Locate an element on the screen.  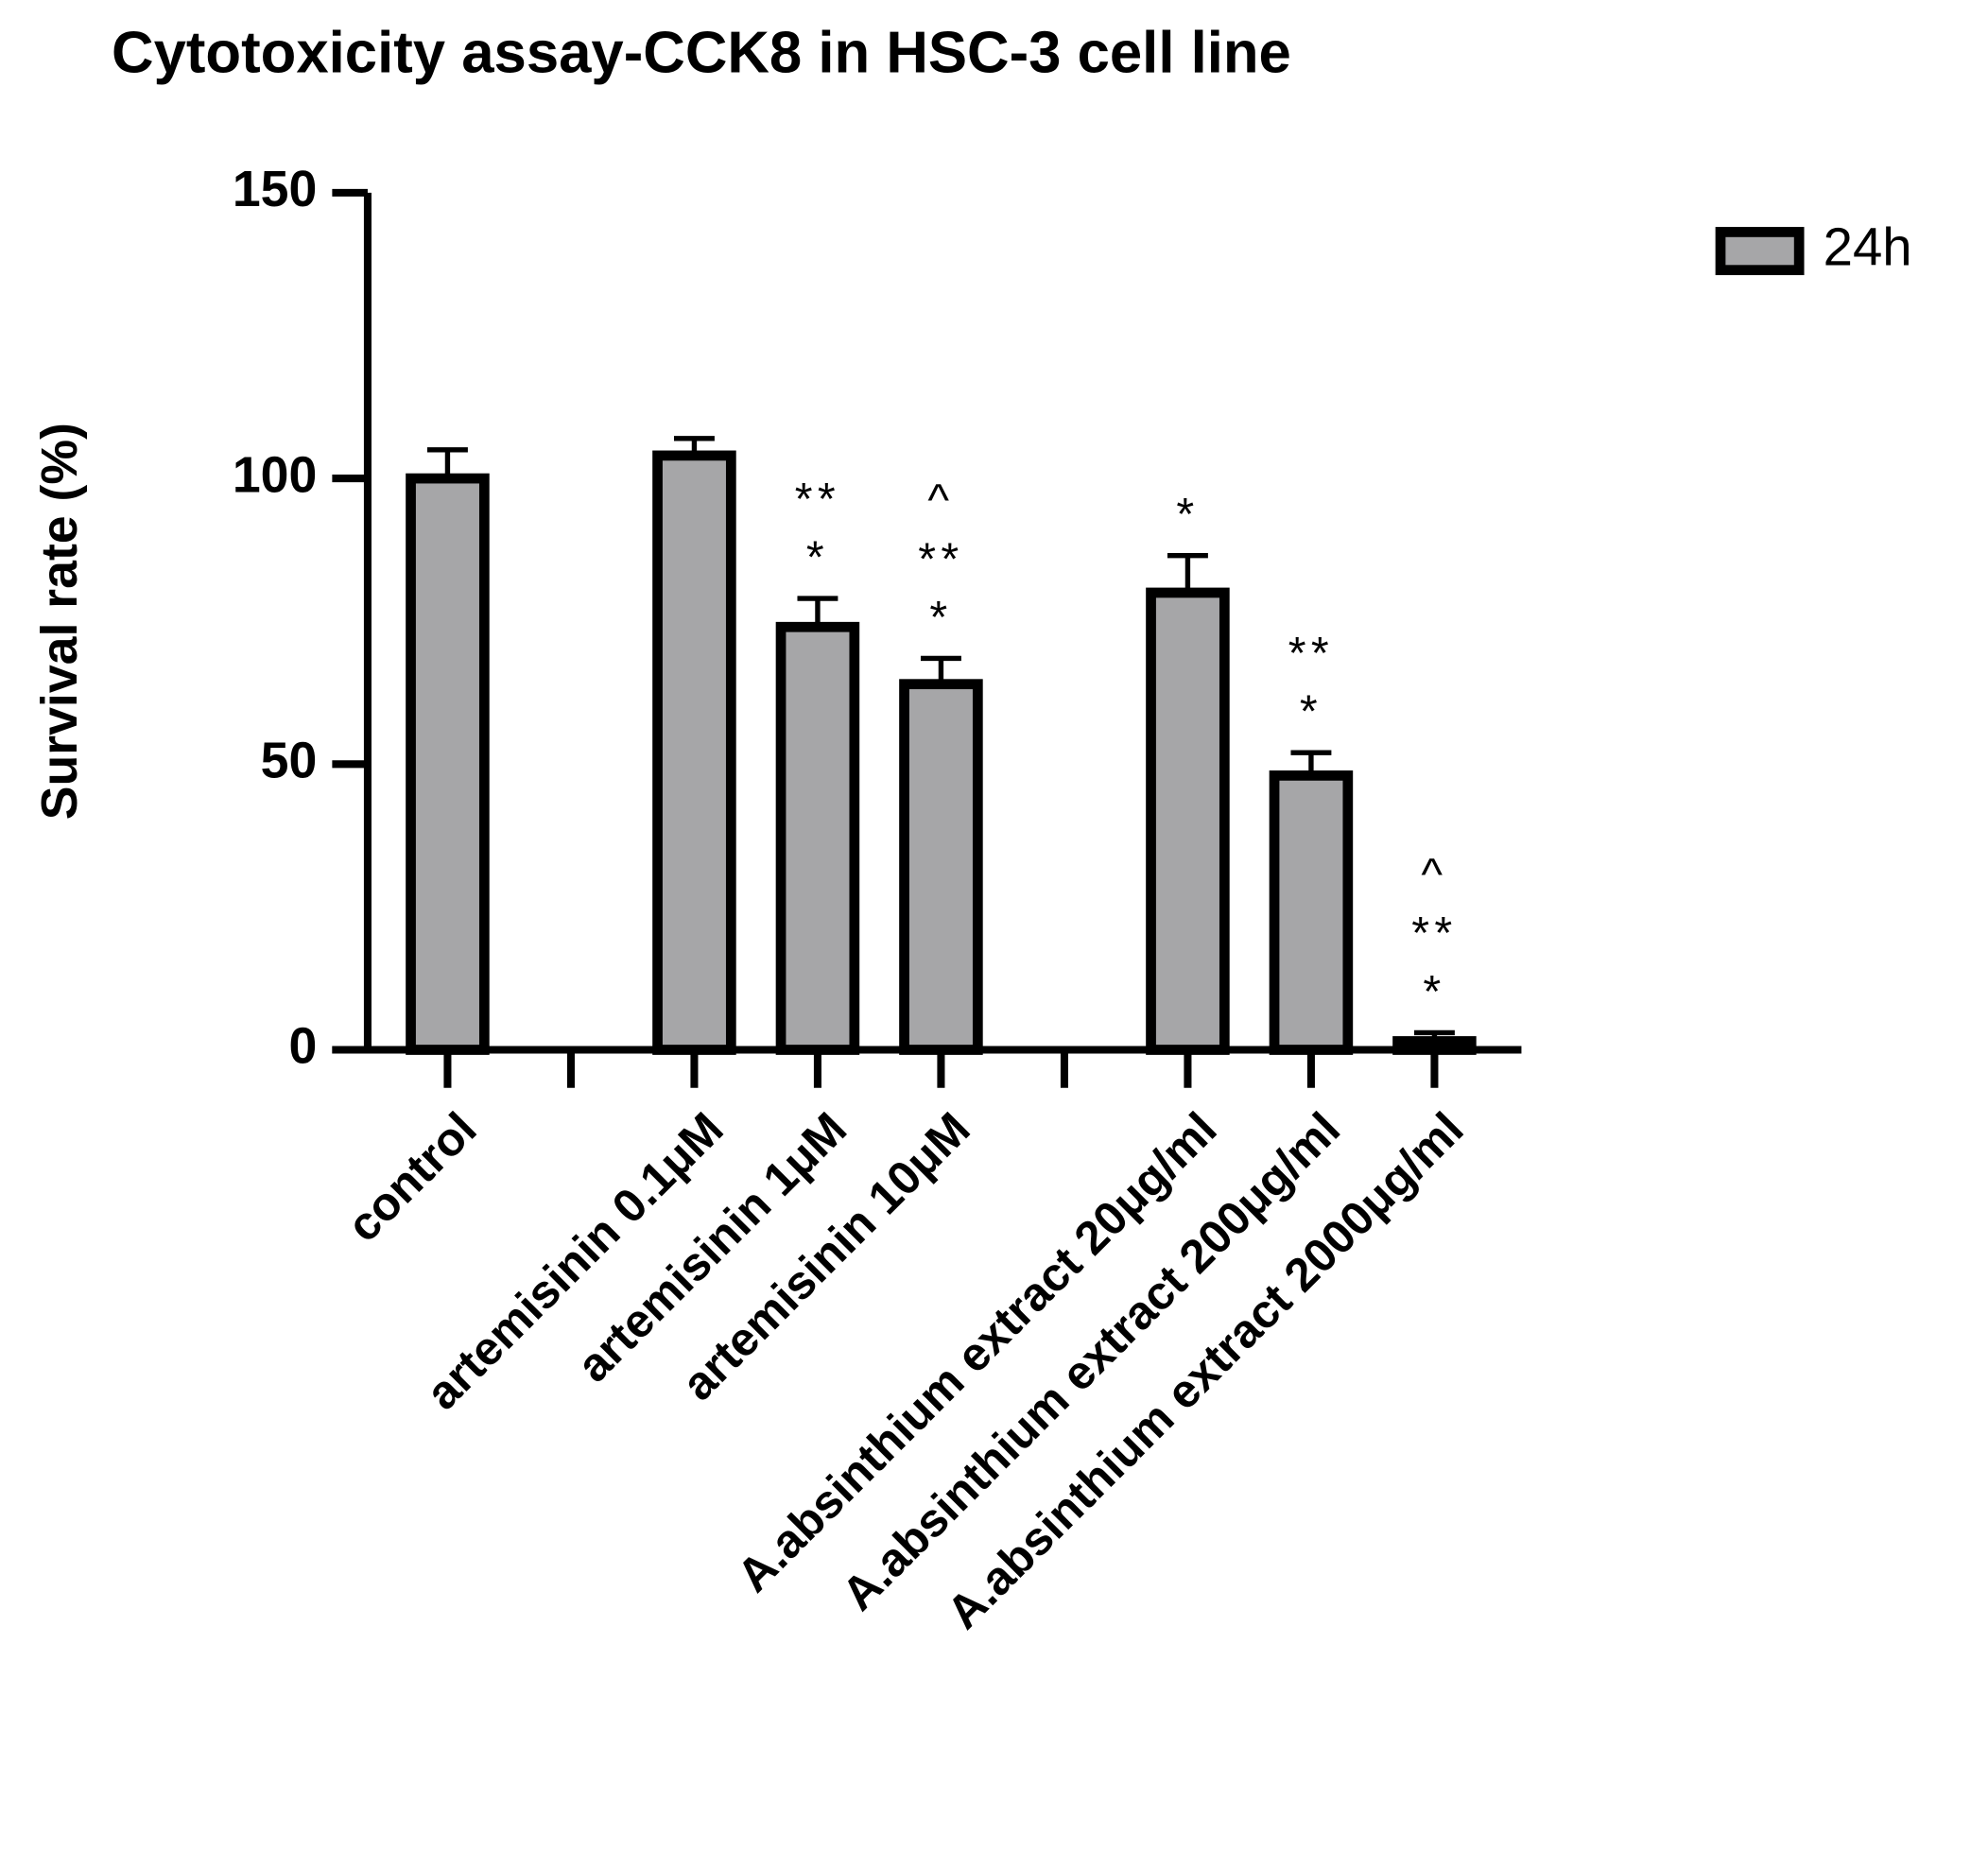
x-tick-label: A.absinthium extract 2000μg/ml is located at coordinates (1205, 1370).